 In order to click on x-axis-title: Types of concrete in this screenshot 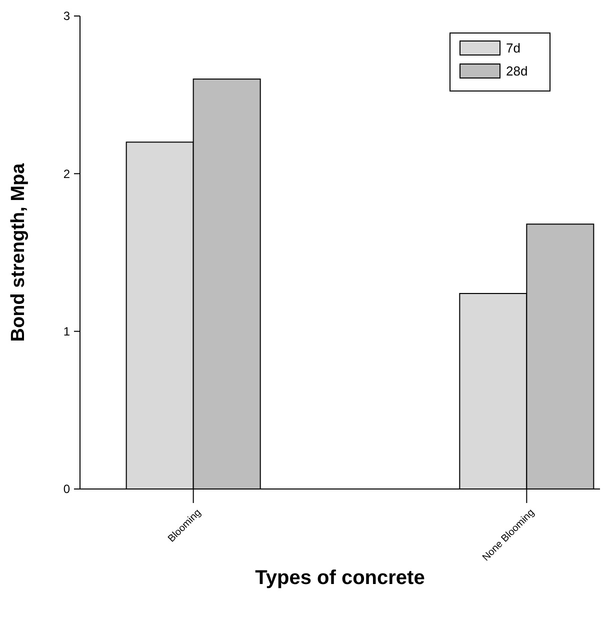, I will do `click(340, 578)`.